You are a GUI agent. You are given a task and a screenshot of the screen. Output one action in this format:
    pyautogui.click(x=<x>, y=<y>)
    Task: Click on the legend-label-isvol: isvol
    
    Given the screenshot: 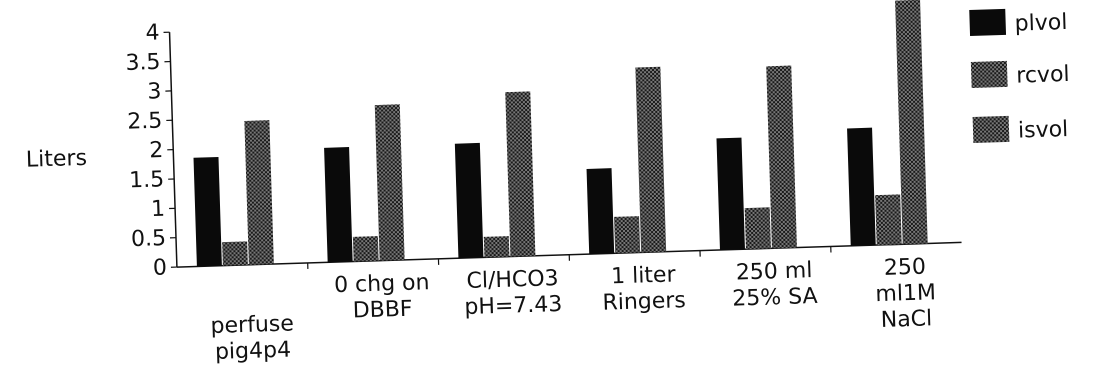 What is the action you would take?
    pyautogui.click(x=1043, y=130)
    